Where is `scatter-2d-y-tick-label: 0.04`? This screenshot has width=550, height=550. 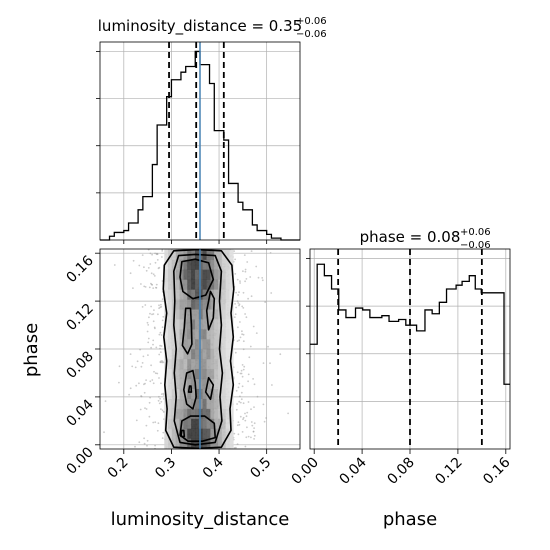
scatter-2d-y-tick-label: 0.04 is located at coordinates (79, 412).